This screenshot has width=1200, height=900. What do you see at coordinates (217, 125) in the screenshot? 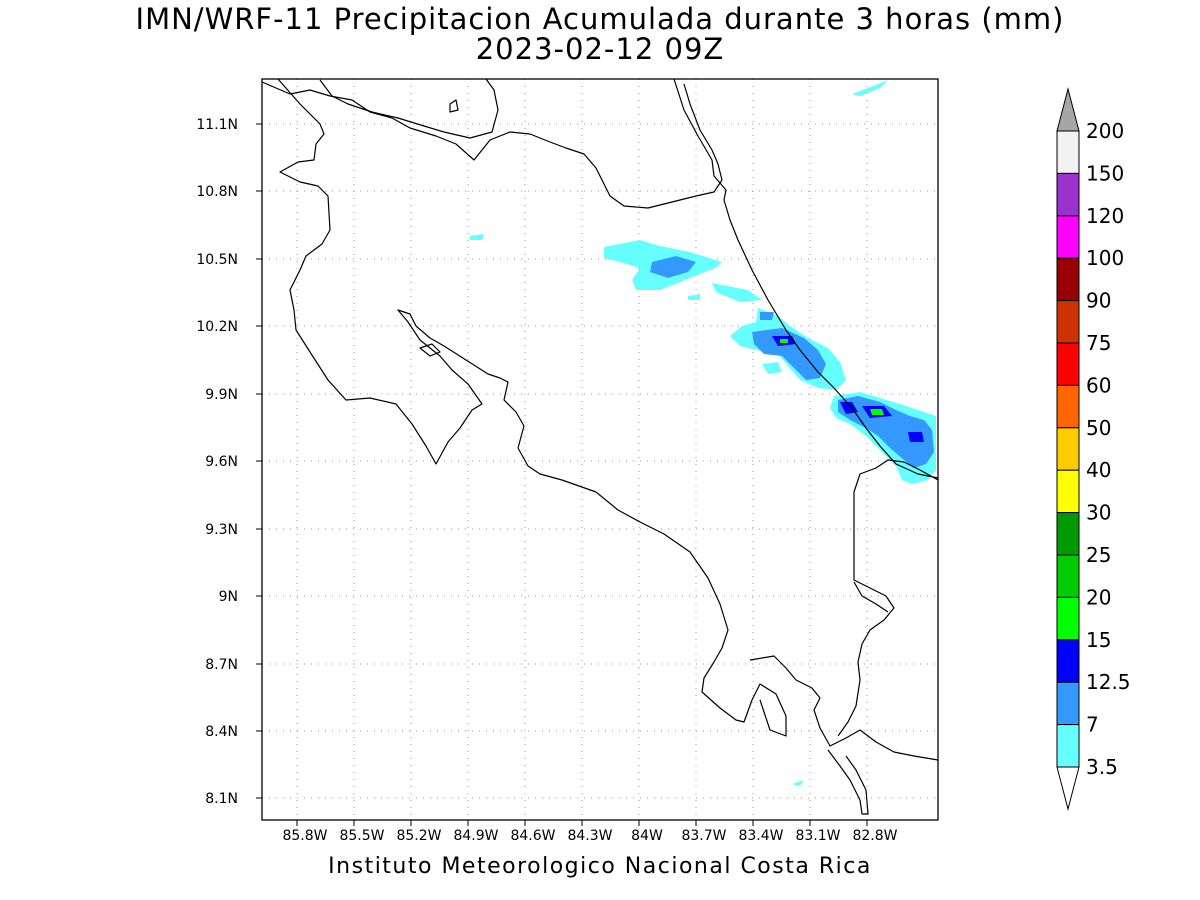
I see `lat-label: 11.1N` at bounding box center [217, 125].